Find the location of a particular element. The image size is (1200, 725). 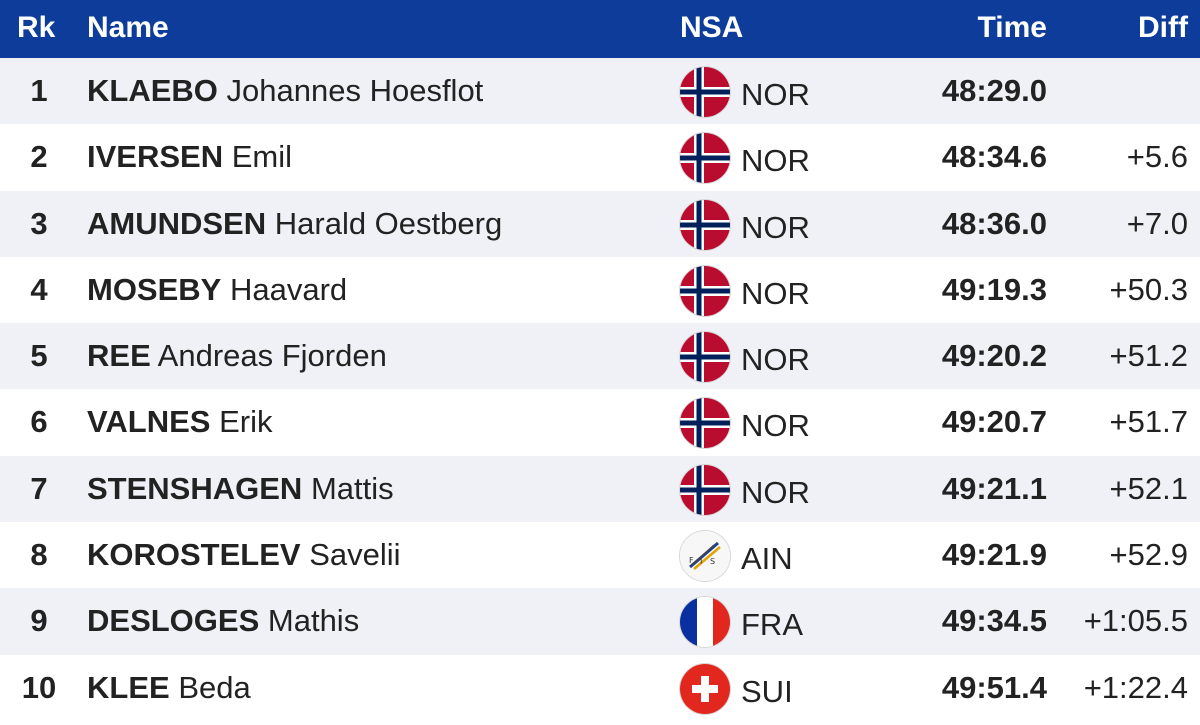

athlete-name: KLAEBO Johannes Hoesflot is located at coordinates (285, 91).